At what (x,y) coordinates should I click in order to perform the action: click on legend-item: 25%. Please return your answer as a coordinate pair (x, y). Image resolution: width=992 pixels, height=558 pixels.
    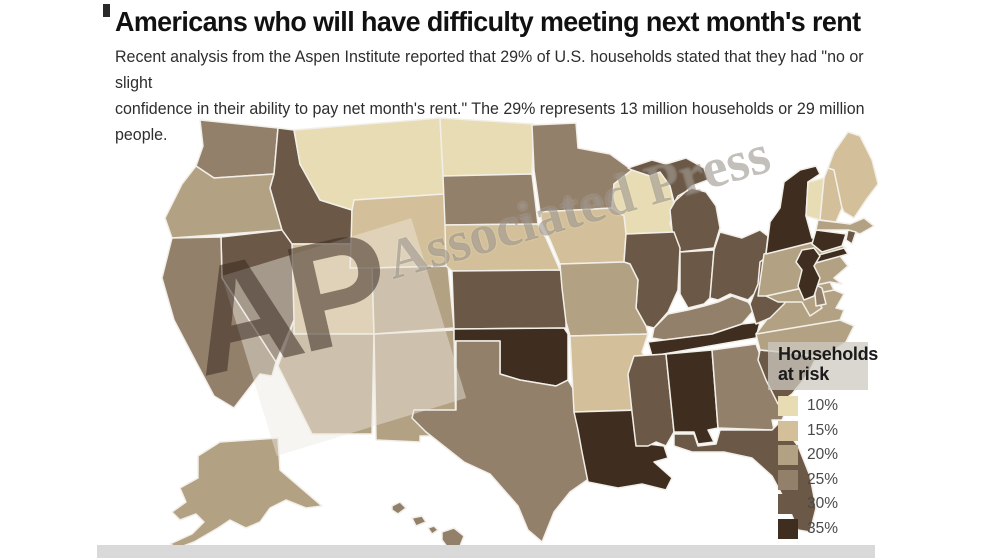
    Looking at the image, I should click on (838, 480).